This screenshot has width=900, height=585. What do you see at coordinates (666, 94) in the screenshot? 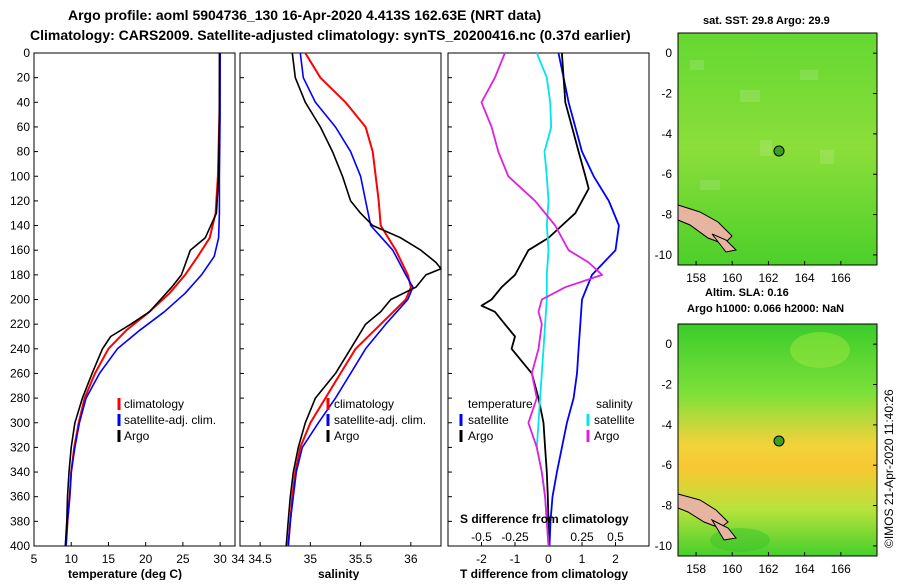
I see `lat-tick-label: -2` at bounding box center [666, 94].